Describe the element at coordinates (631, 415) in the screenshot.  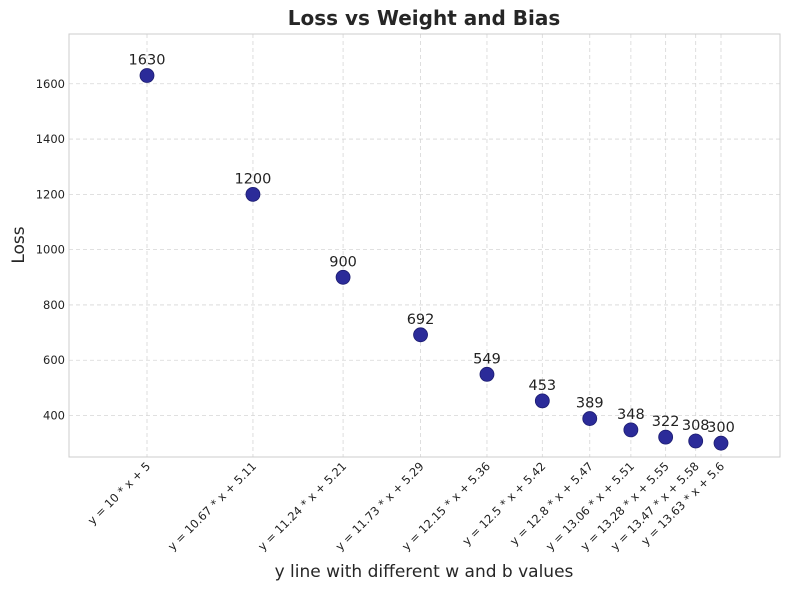
I see `data-label: 348` at that location.